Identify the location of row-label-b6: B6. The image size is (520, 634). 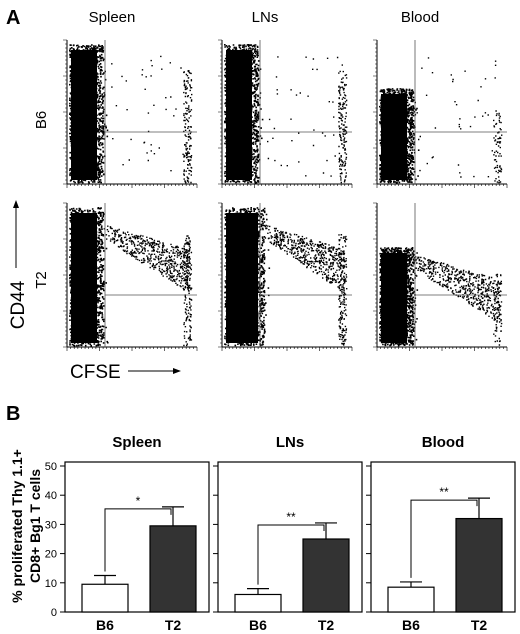
(41, 120).